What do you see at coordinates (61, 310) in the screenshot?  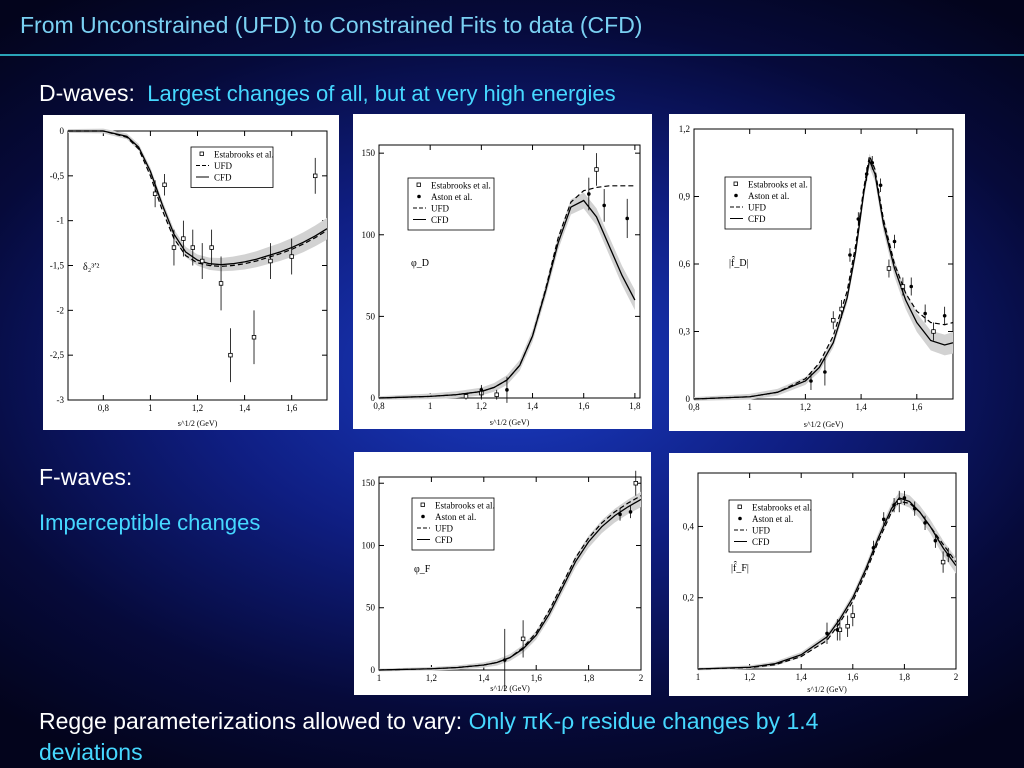 I see `y-tick-label: -2` at bounding box center [61, 310].